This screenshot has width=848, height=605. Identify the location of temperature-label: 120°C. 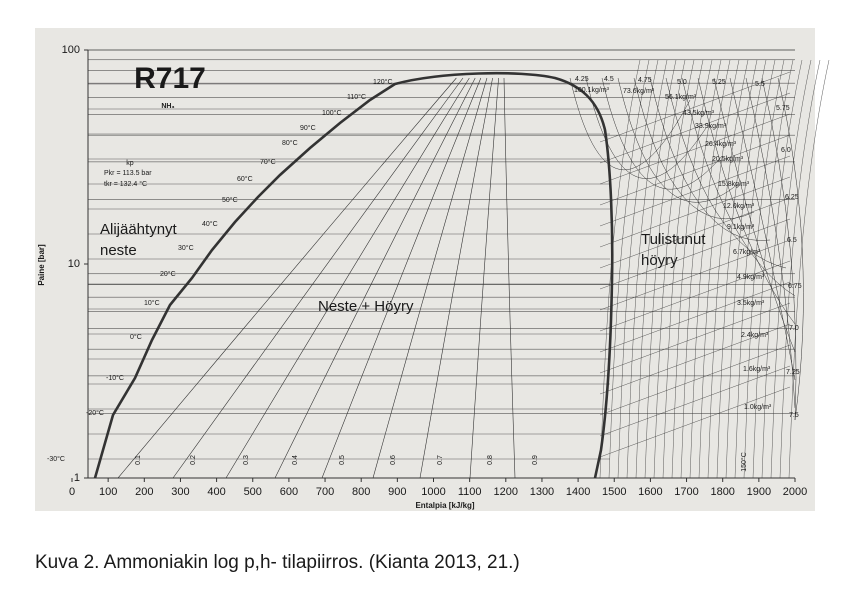
(383, 82).